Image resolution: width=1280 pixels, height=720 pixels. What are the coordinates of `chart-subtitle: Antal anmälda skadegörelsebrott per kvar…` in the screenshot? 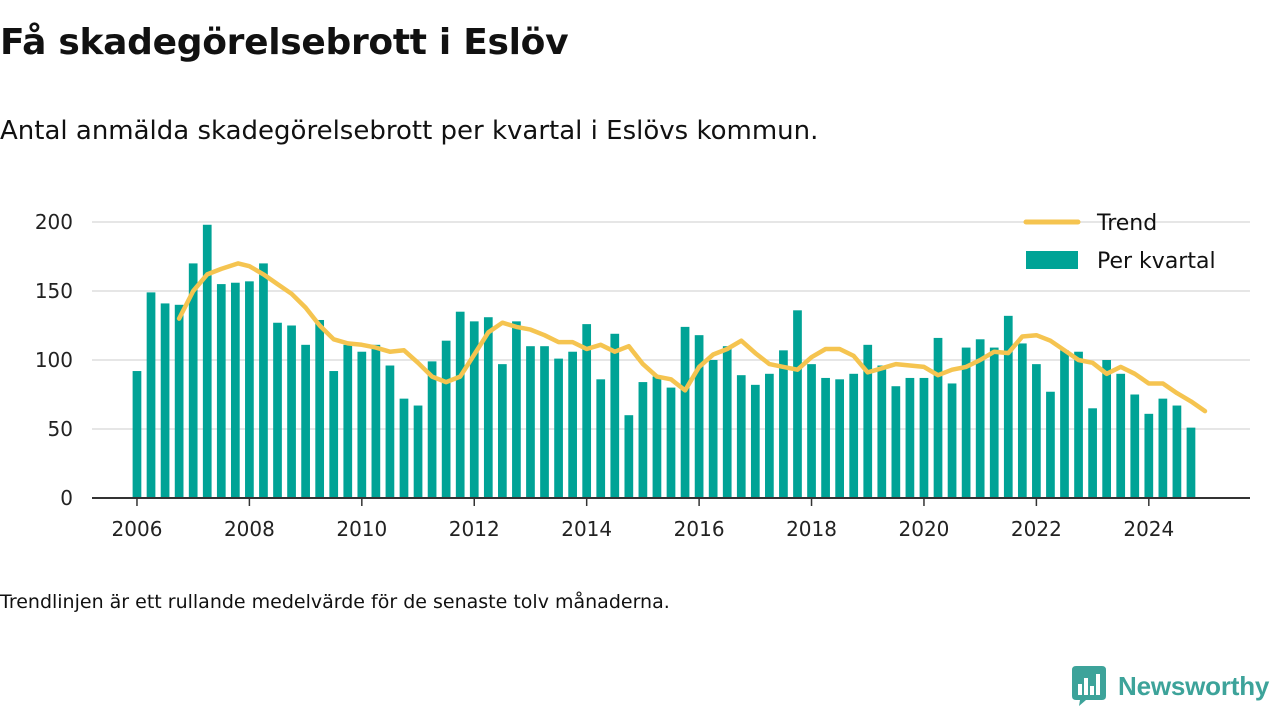 It's located at (409, 131).